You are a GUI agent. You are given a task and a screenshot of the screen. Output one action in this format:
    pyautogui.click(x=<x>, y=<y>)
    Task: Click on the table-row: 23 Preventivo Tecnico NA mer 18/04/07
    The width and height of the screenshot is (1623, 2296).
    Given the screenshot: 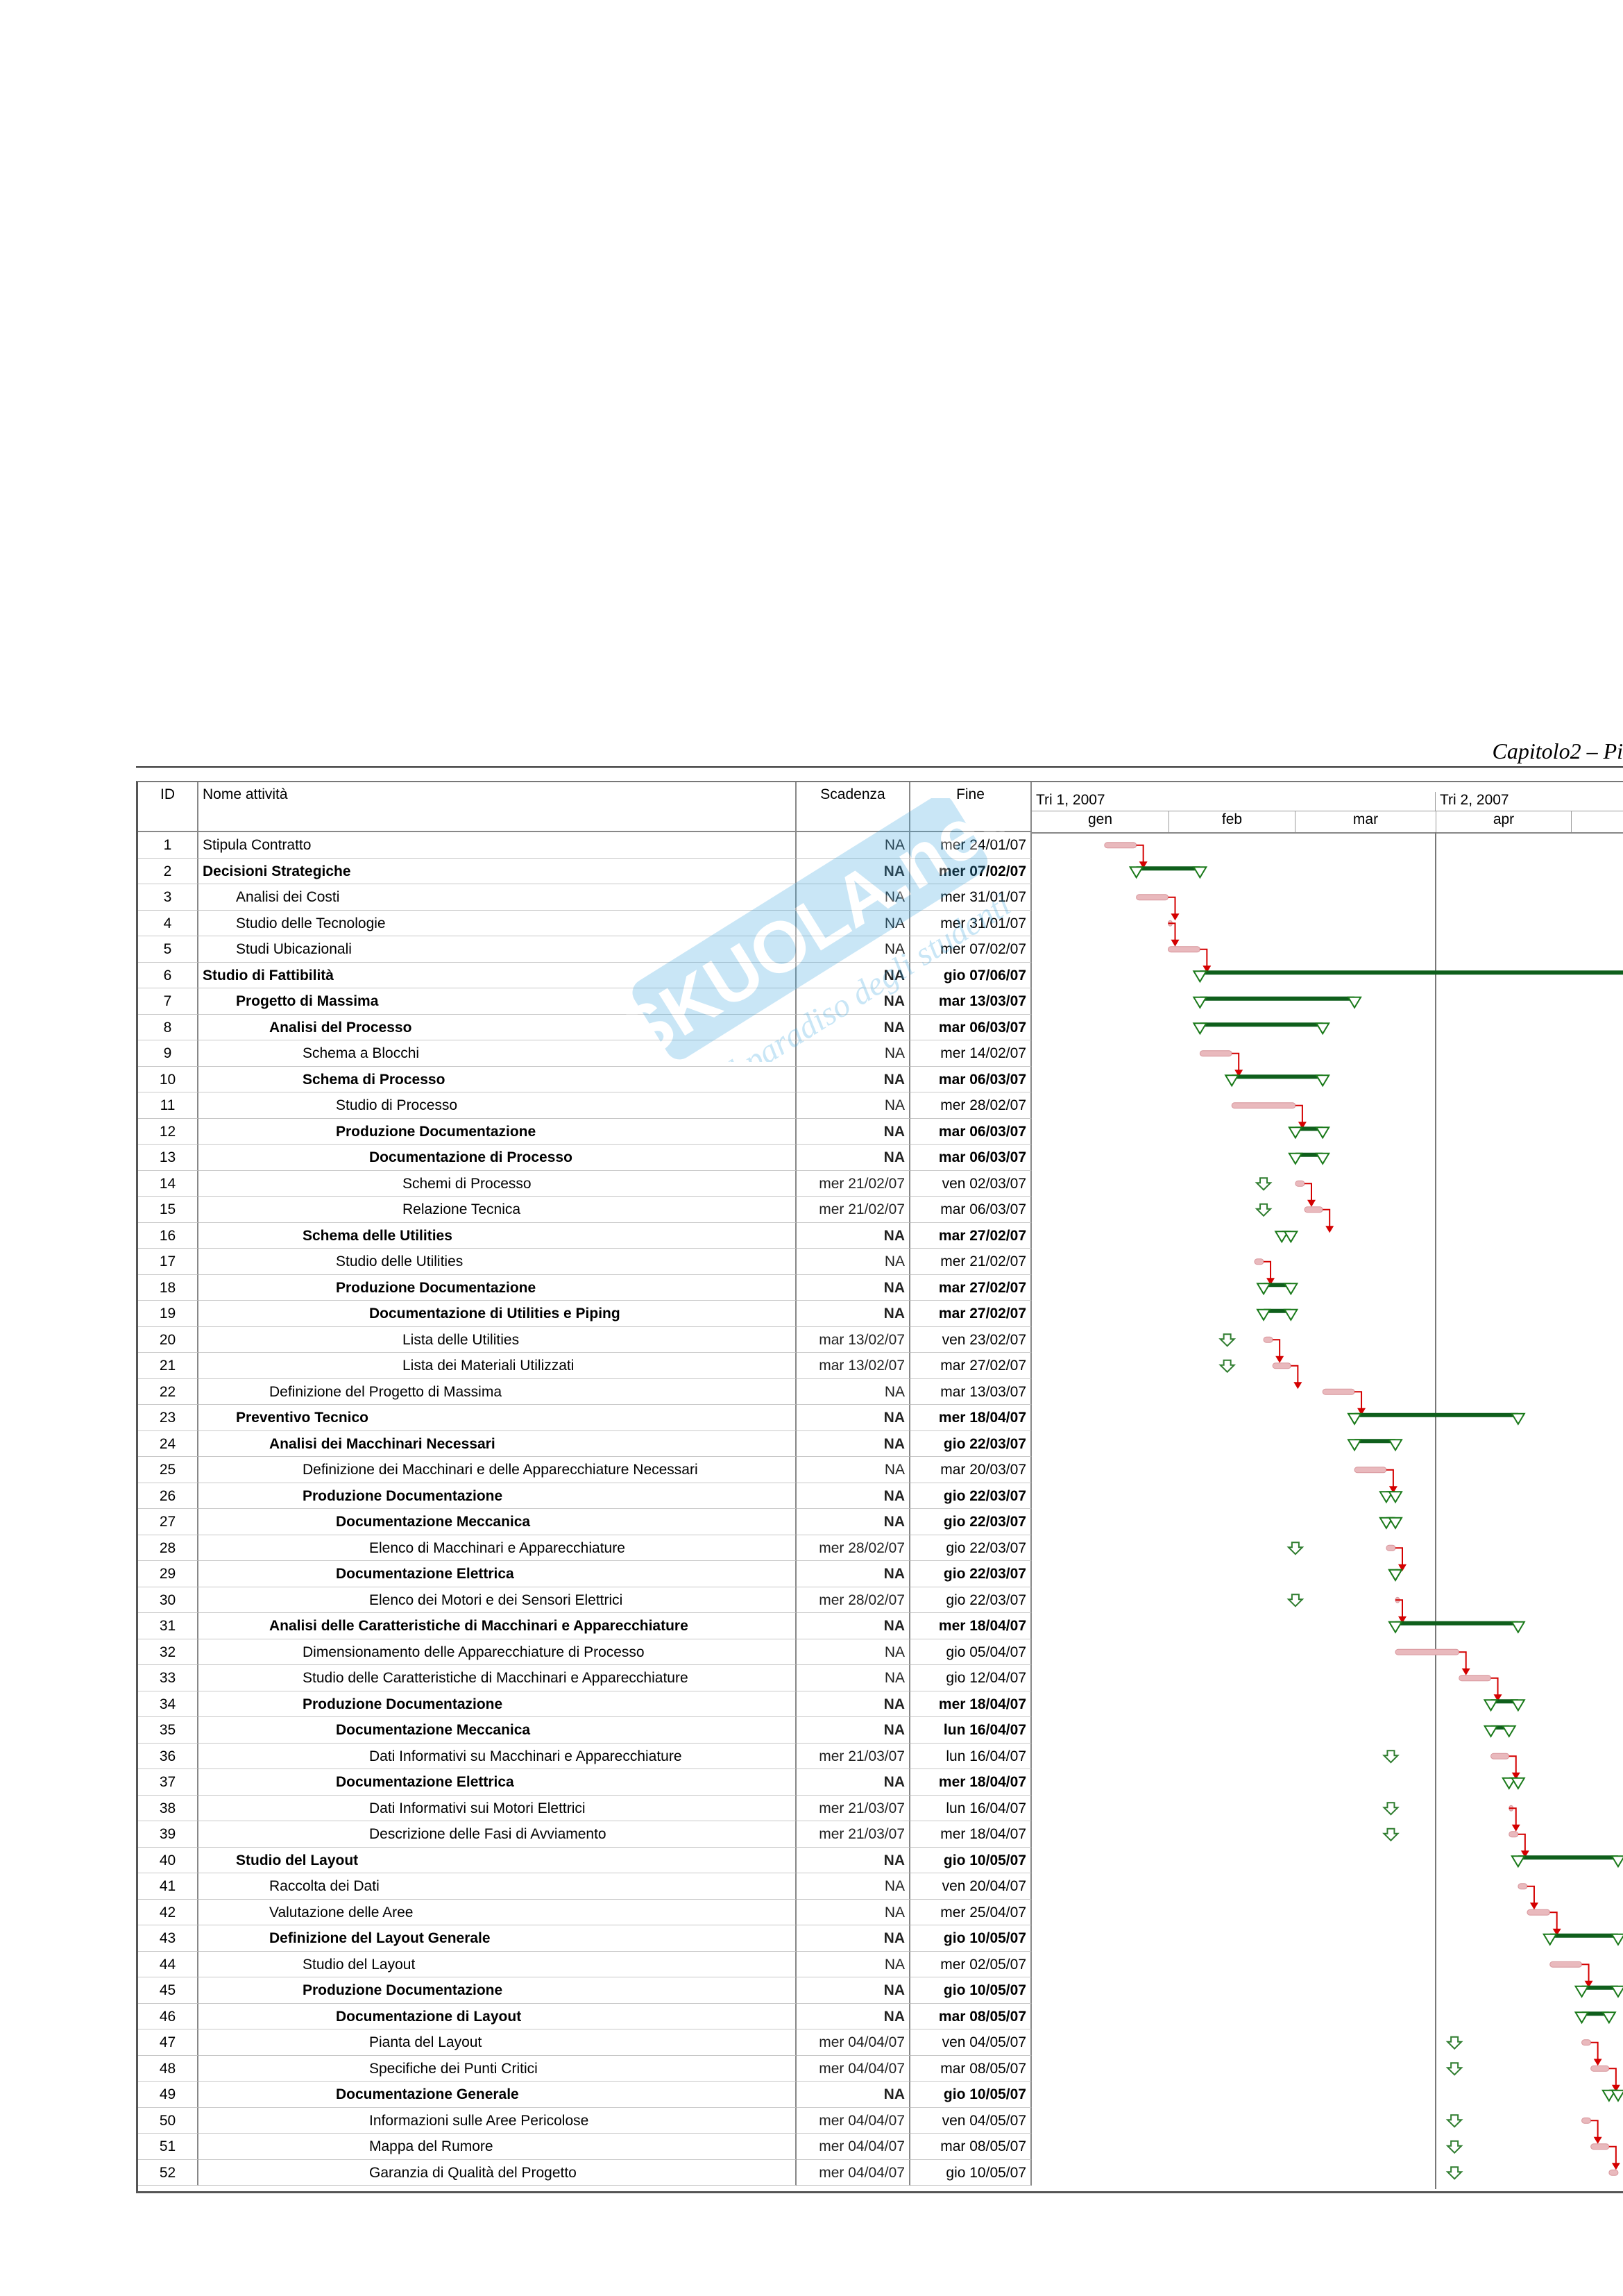 What is the action you would take?
    pyautogui.click(x=881, y=1418)
    